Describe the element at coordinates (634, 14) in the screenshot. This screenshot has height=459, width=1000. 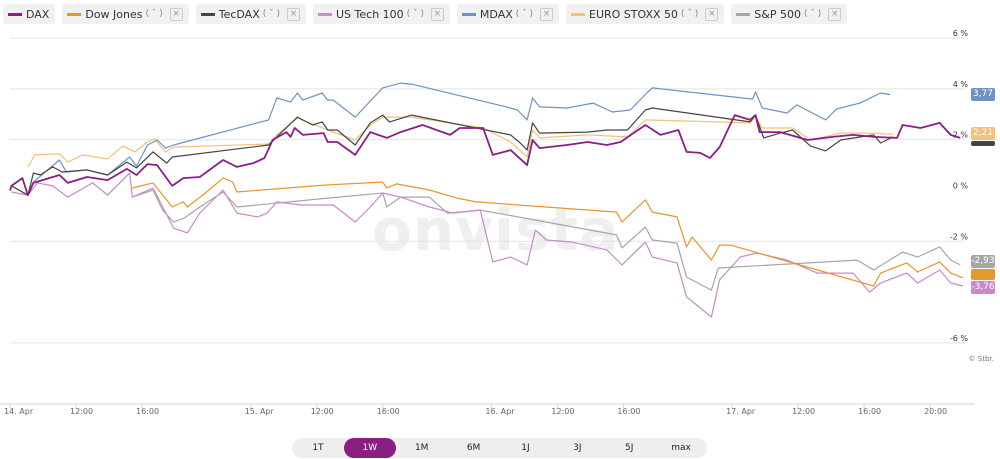
I see `legend-label: EURO STOXX 50` at that location.